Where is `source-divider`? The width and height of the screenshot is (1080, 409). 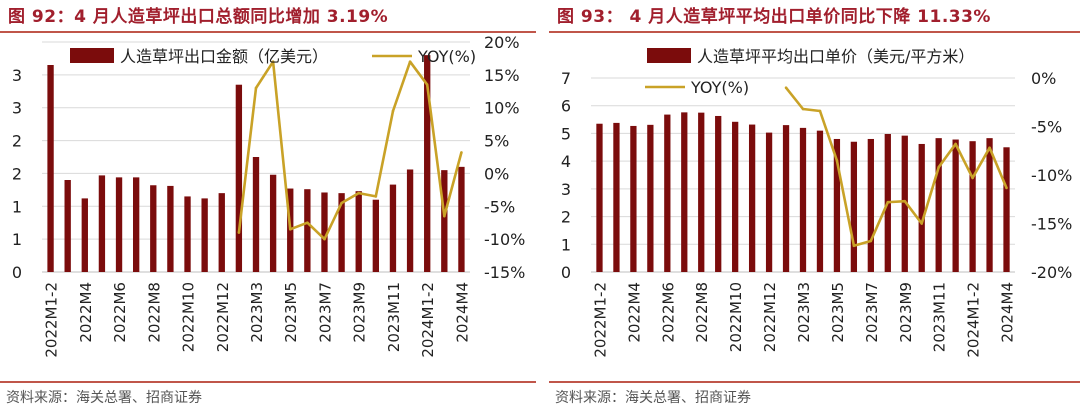
source-divider is located at coordinates (814, 382).